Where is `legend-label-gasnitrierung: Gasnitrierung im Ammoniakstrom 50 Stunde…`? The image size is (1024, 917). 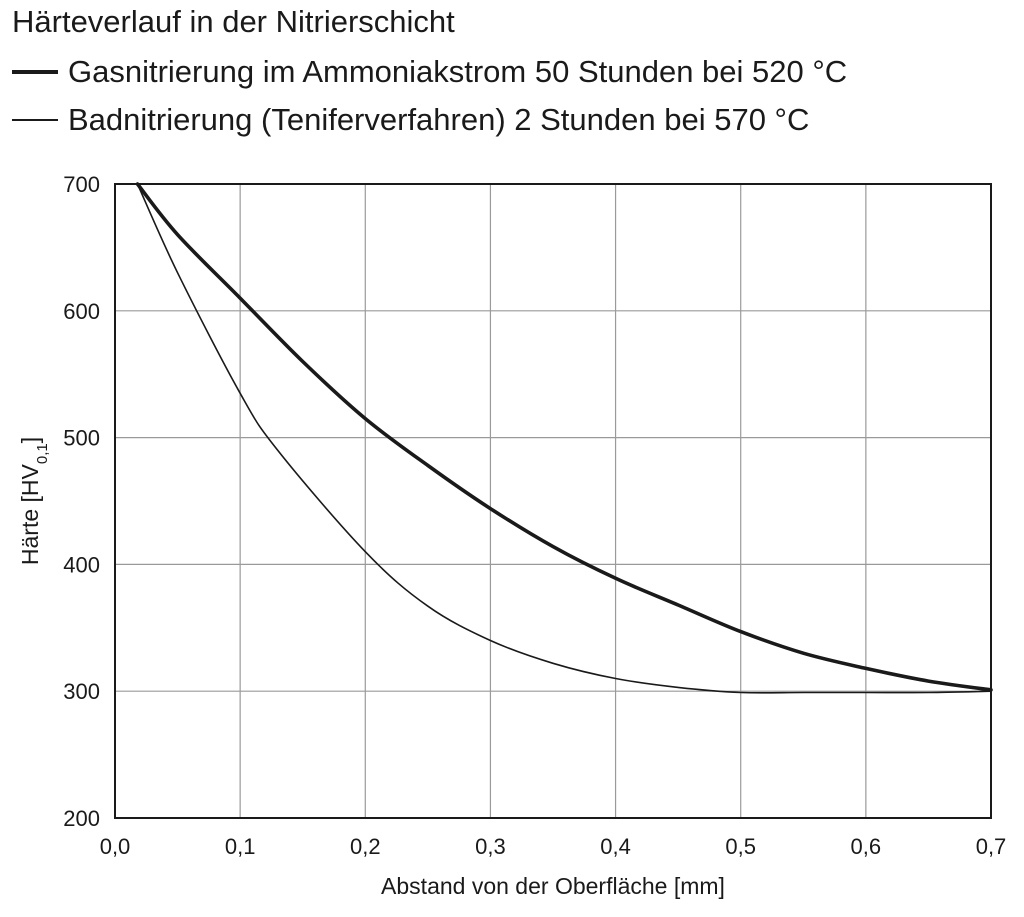
legend-label-gasnitrierung: Gasnitrierung im Ammoniakstrom 50 Stunde… is located at coordinates (458, 71).